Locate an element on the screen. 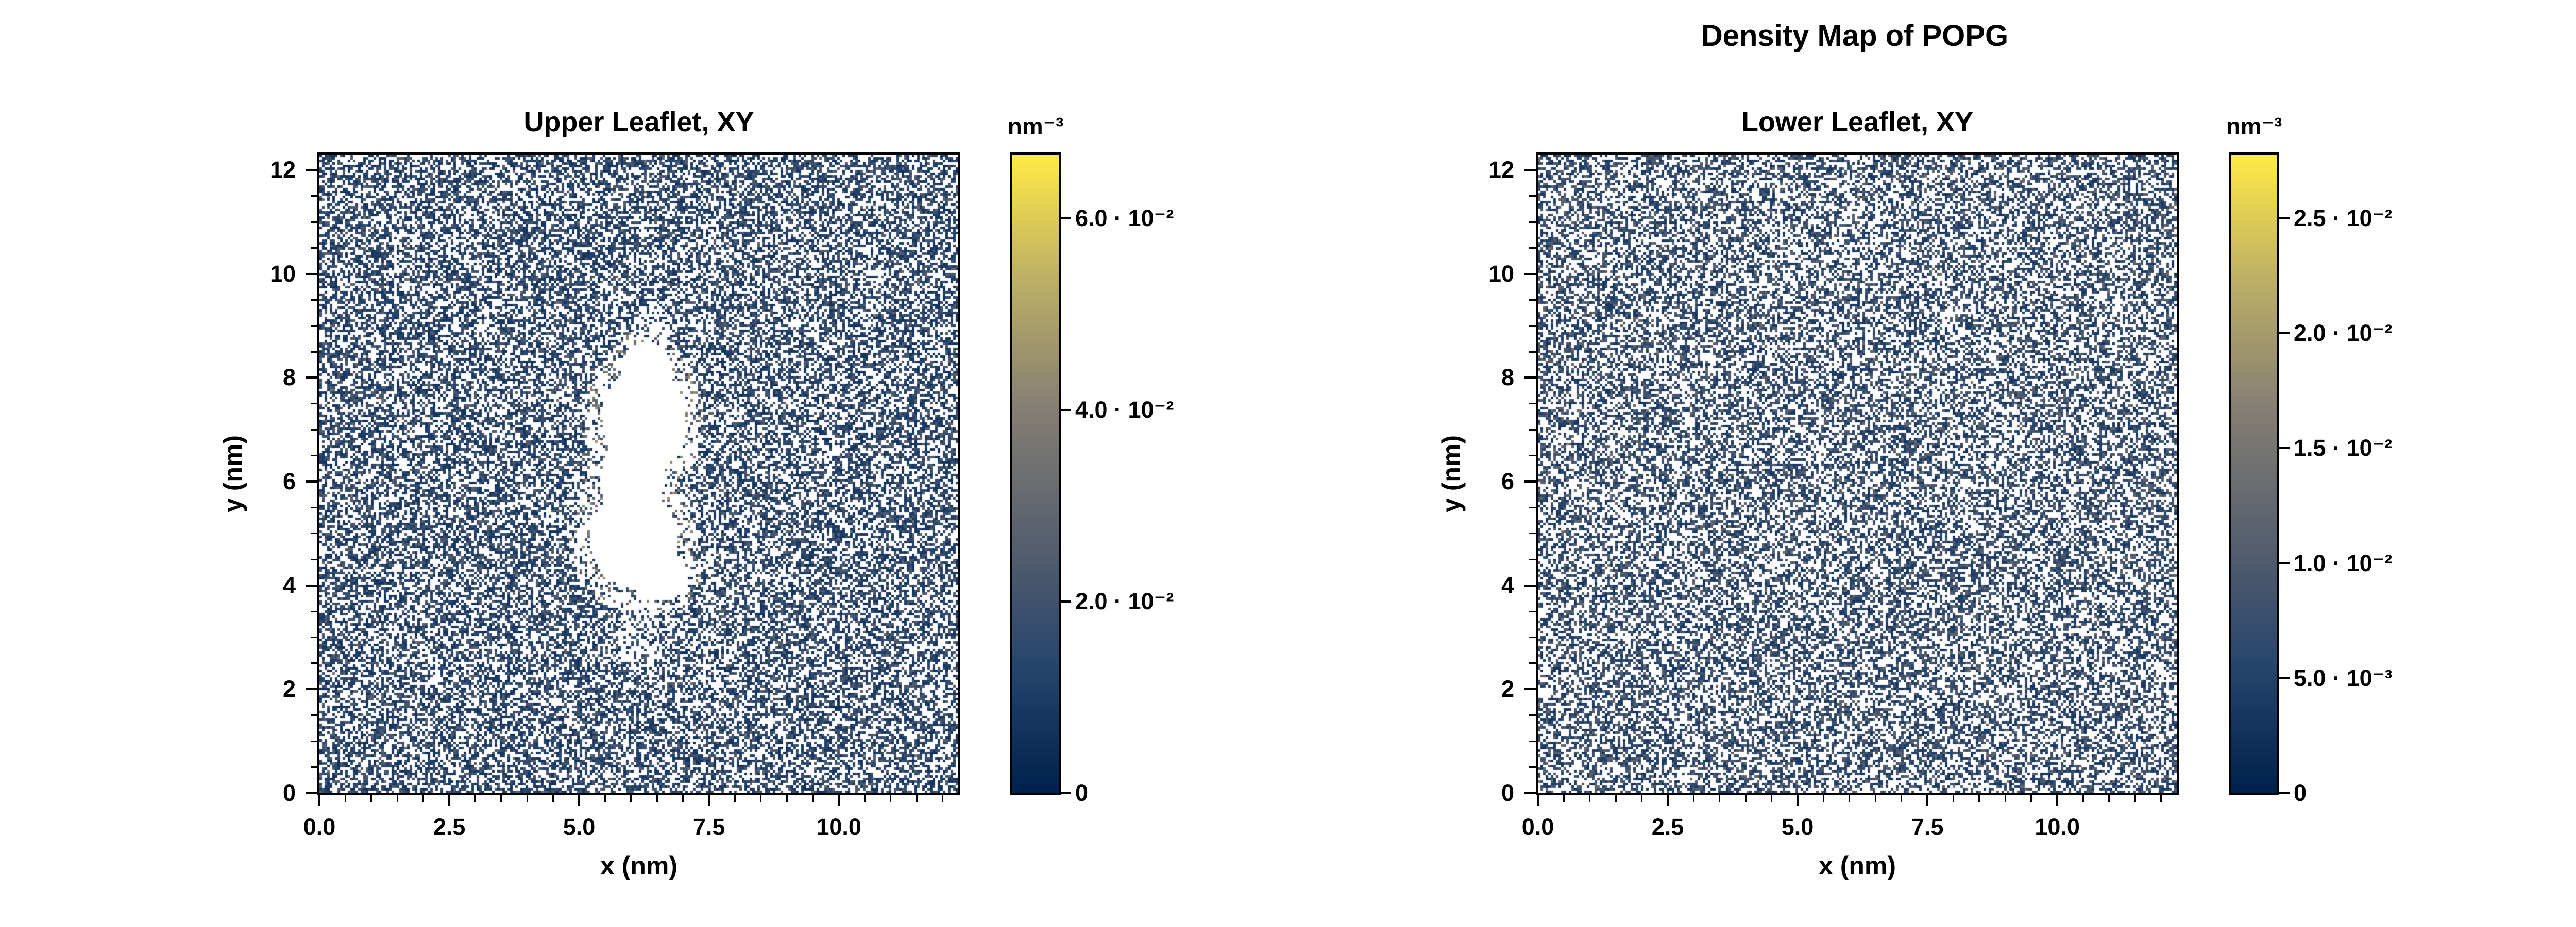 The height and width of the screenshot is (927, 2576). upper-leaflet-colorbar is located at coordinates (1035, 473).